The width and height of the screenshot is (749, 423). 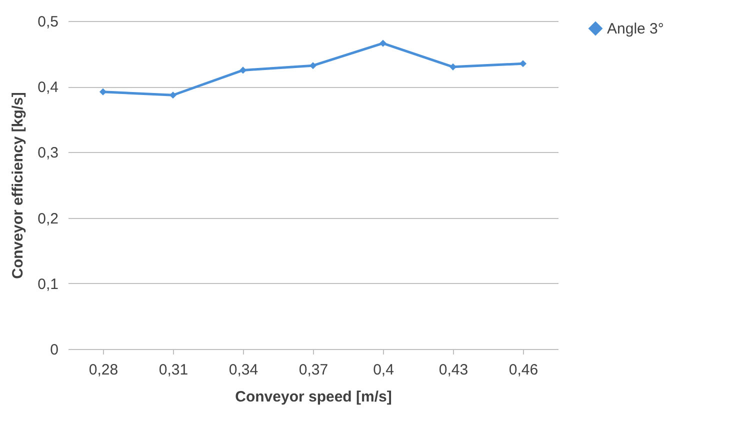 I want to click on y-tick-label: 0,5, so click(x=48, y=22).